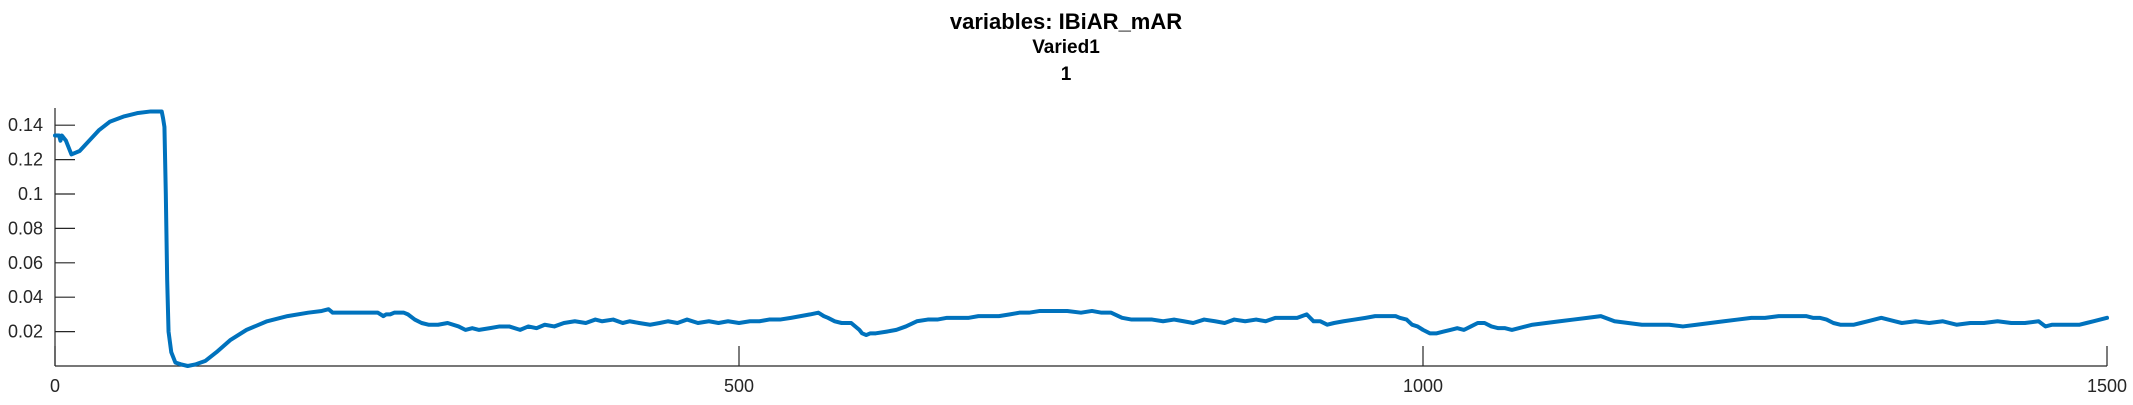 The image size is (2133, 405). Describe the element at coordinates (25, 125) in the screenshot. I see `y-tick-label: 0.14` at that location.